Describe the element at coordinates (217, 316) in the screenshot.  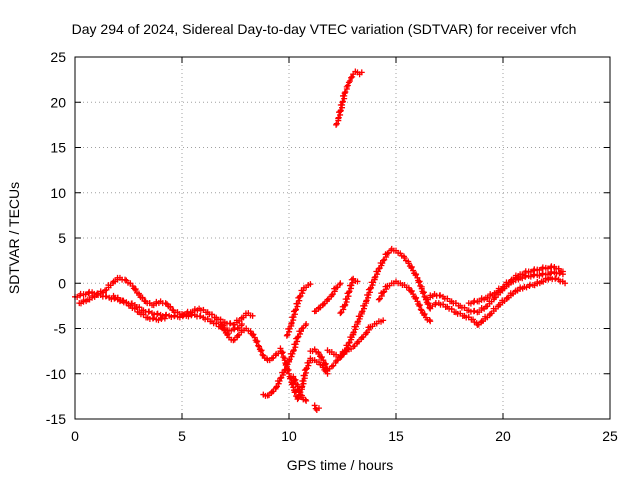
I see `series-trace-d` at that location.